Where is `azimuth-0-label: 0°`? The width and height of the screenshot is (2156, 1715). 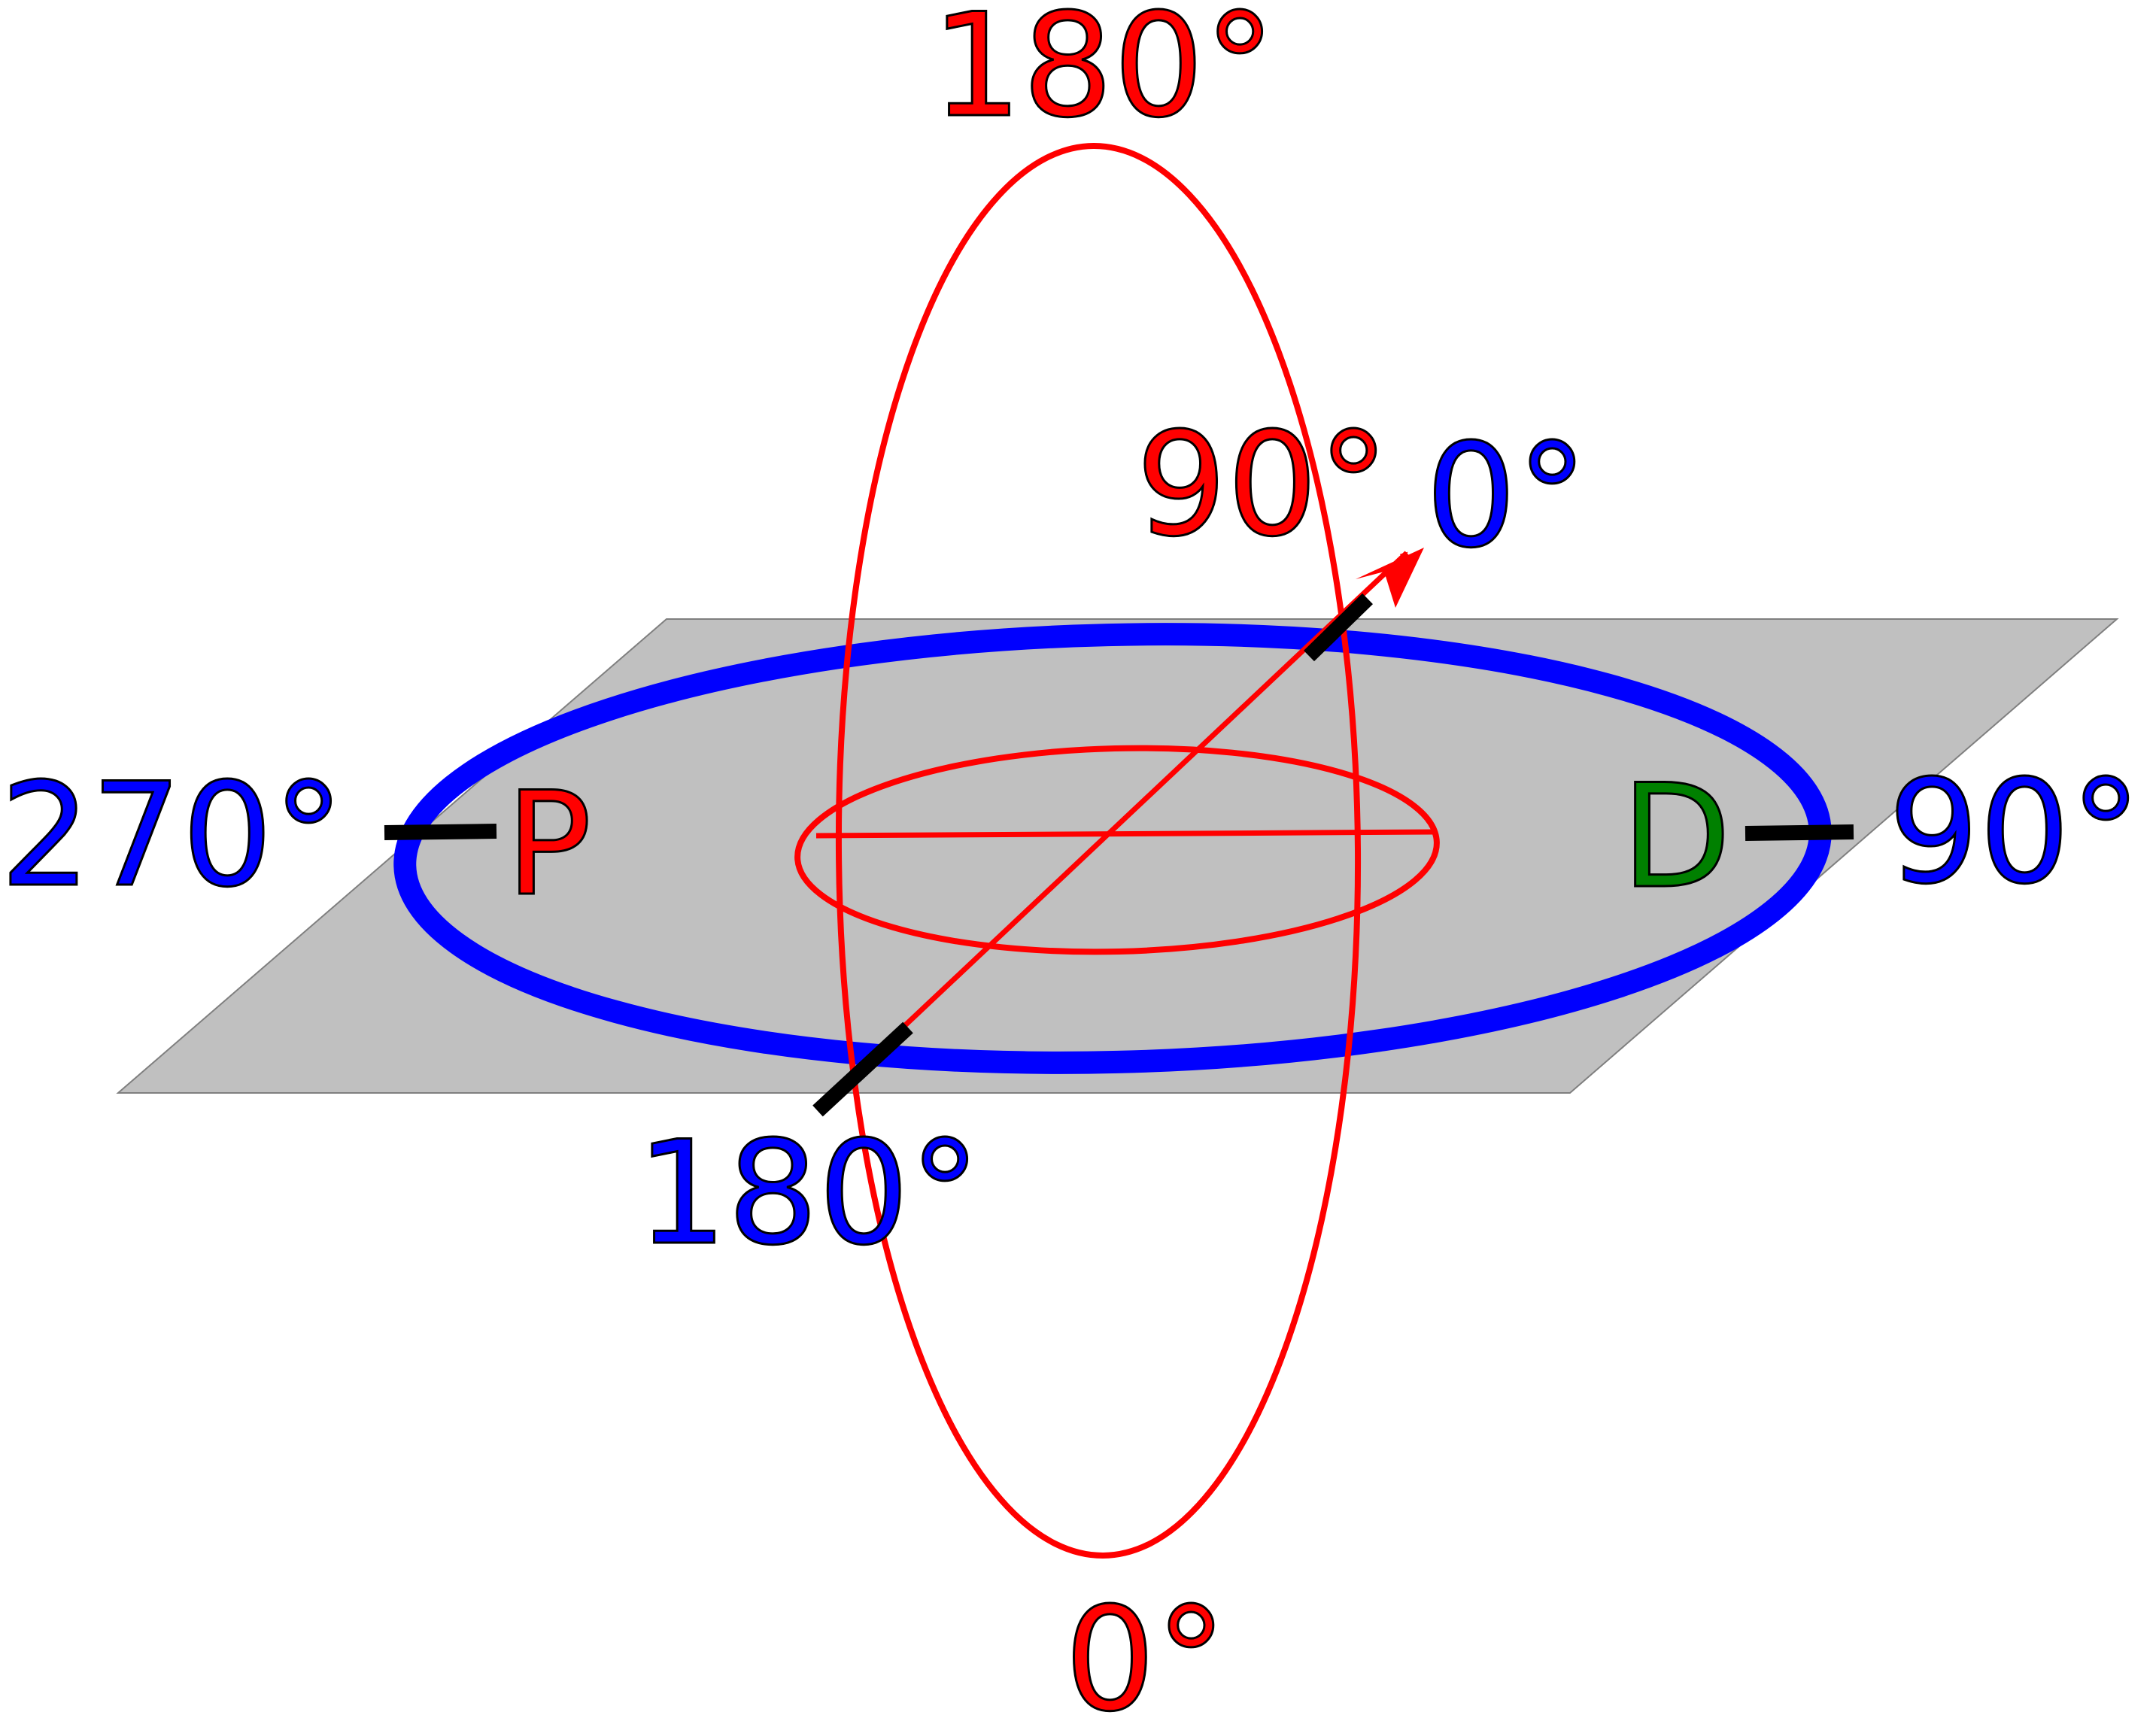 azimuth-0-label: 0° is located at coordinates (1507, 496).